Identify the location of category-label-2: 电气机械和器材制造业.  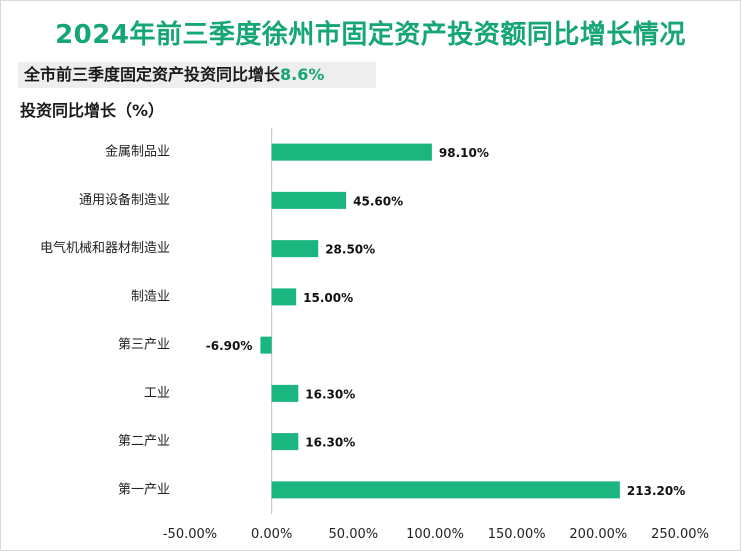
(105, 248).